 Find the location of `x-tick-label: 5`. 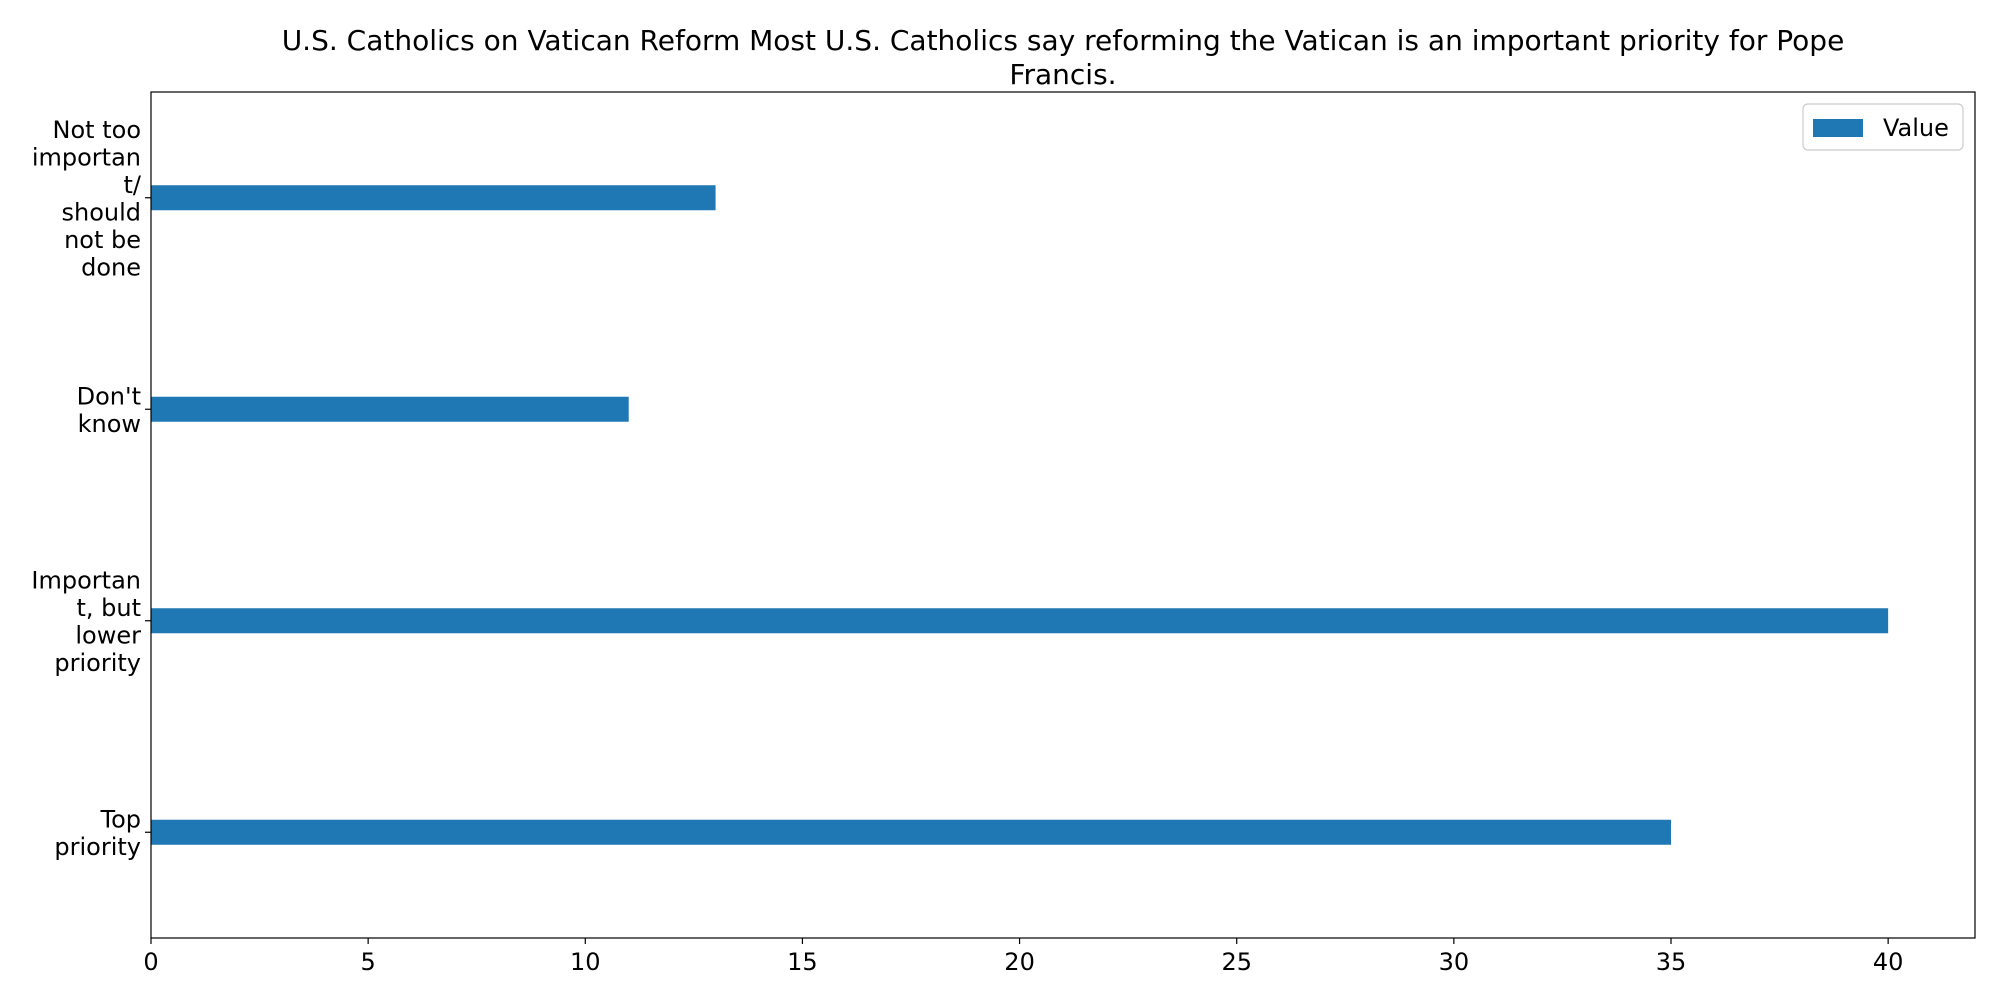

x-tick-label: 5 is located at coordinates (368, 962).